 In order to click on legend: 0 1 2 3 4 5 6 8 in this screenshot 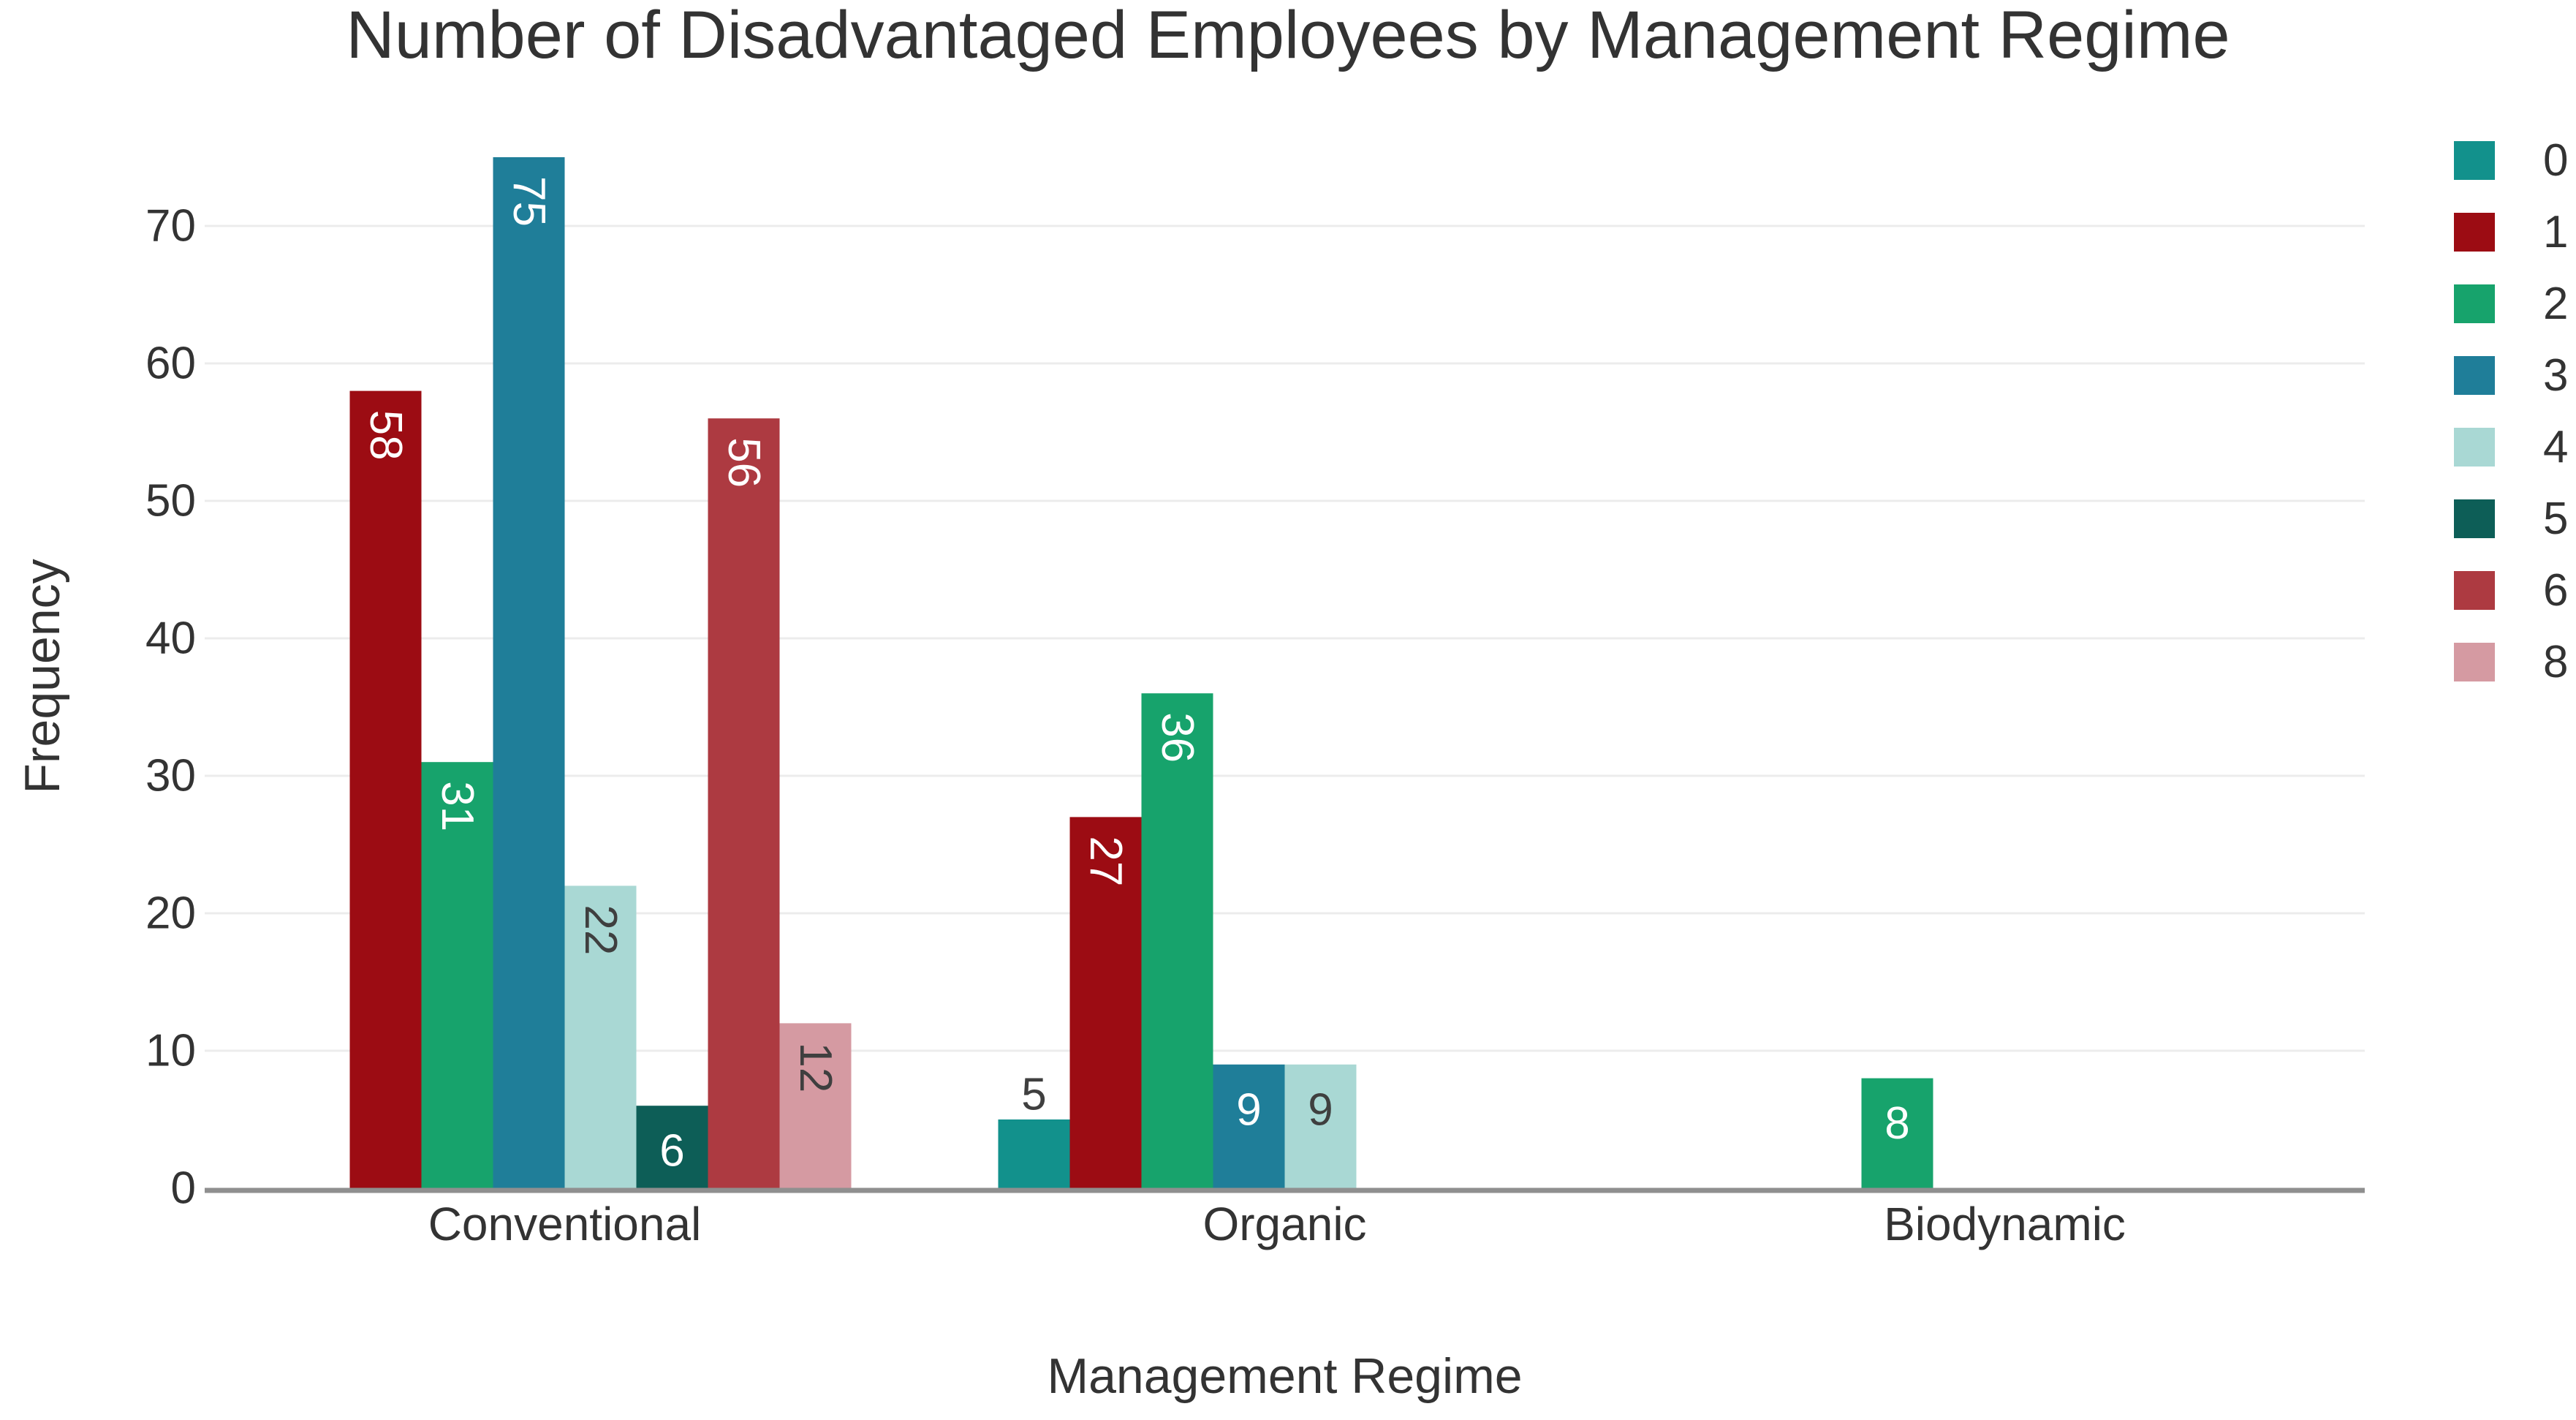, I will do `click(2511, 424)`.